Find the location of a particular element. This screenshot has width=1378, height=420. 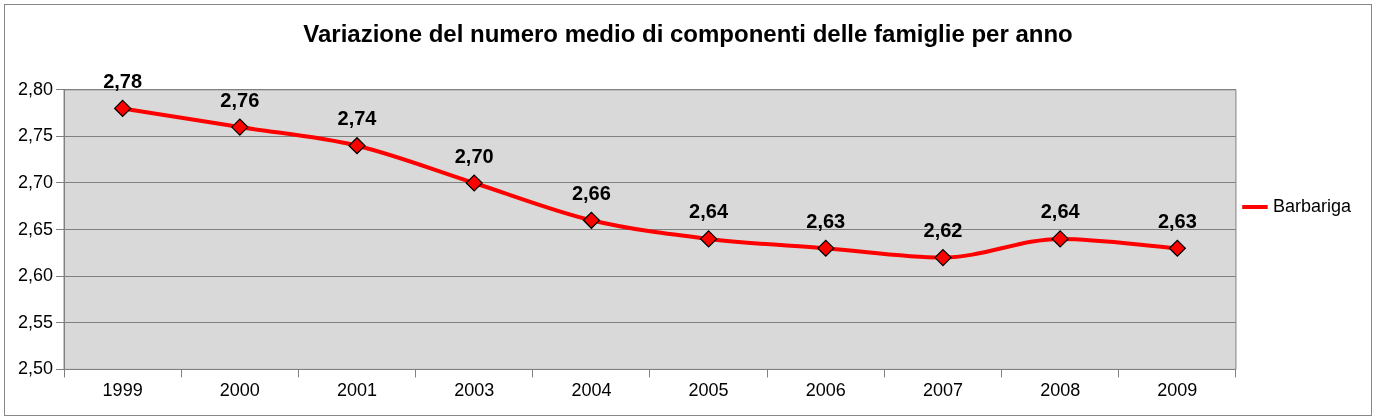

data-label: 2,76 is located at coordinates (240, 99).